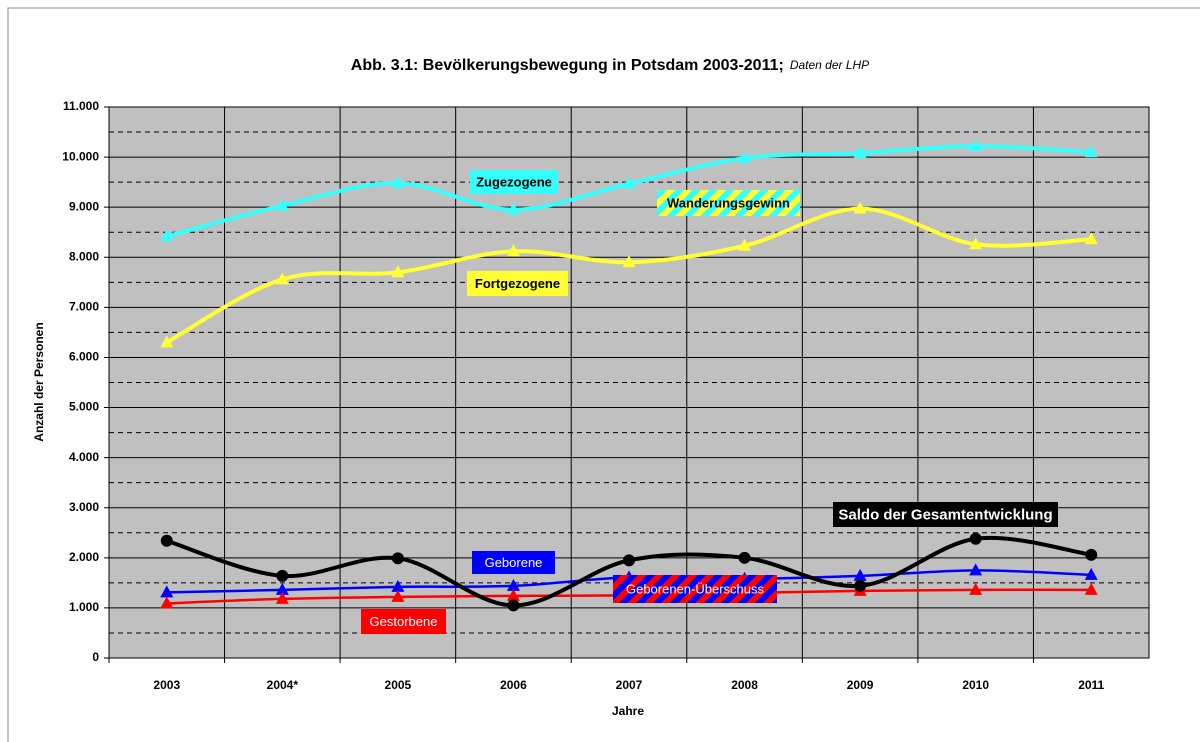 This screenshot has height=742, width=1200. I want to click on y-tick-label: 2.000, so click(84, 557).